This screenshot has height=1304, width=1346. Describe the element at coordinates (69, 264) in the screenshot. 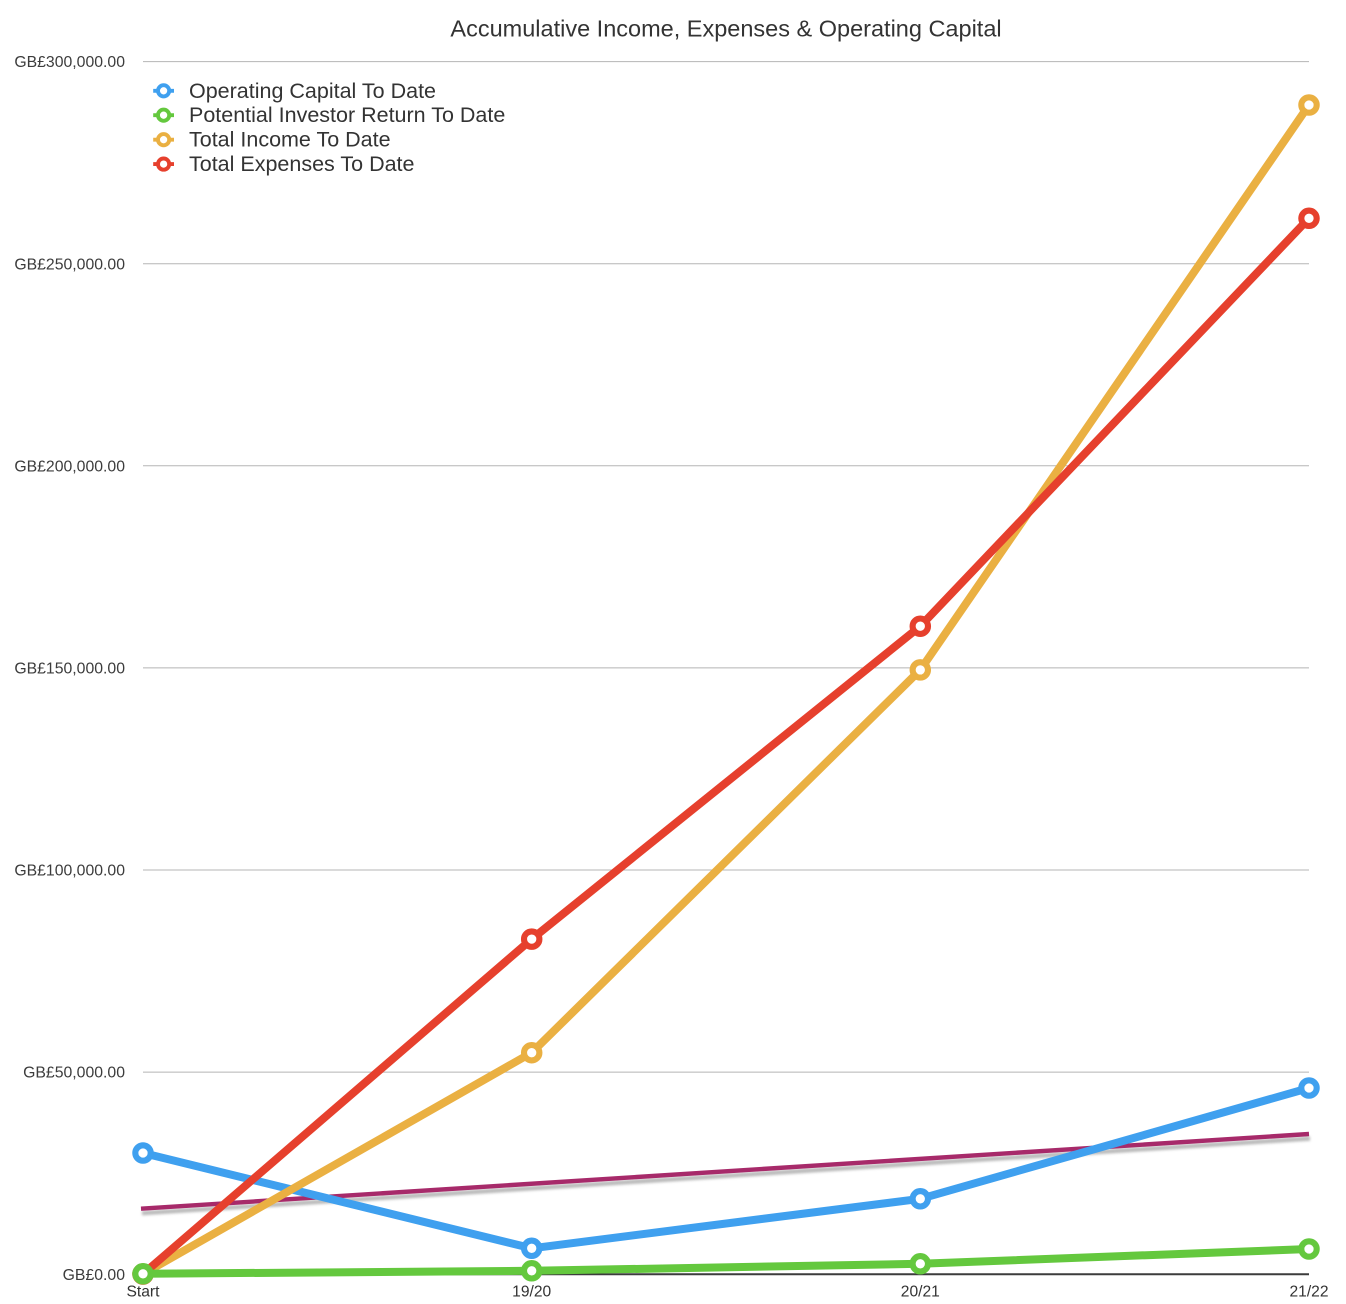

I see `svg-text: GB£250,000.00` at that location.